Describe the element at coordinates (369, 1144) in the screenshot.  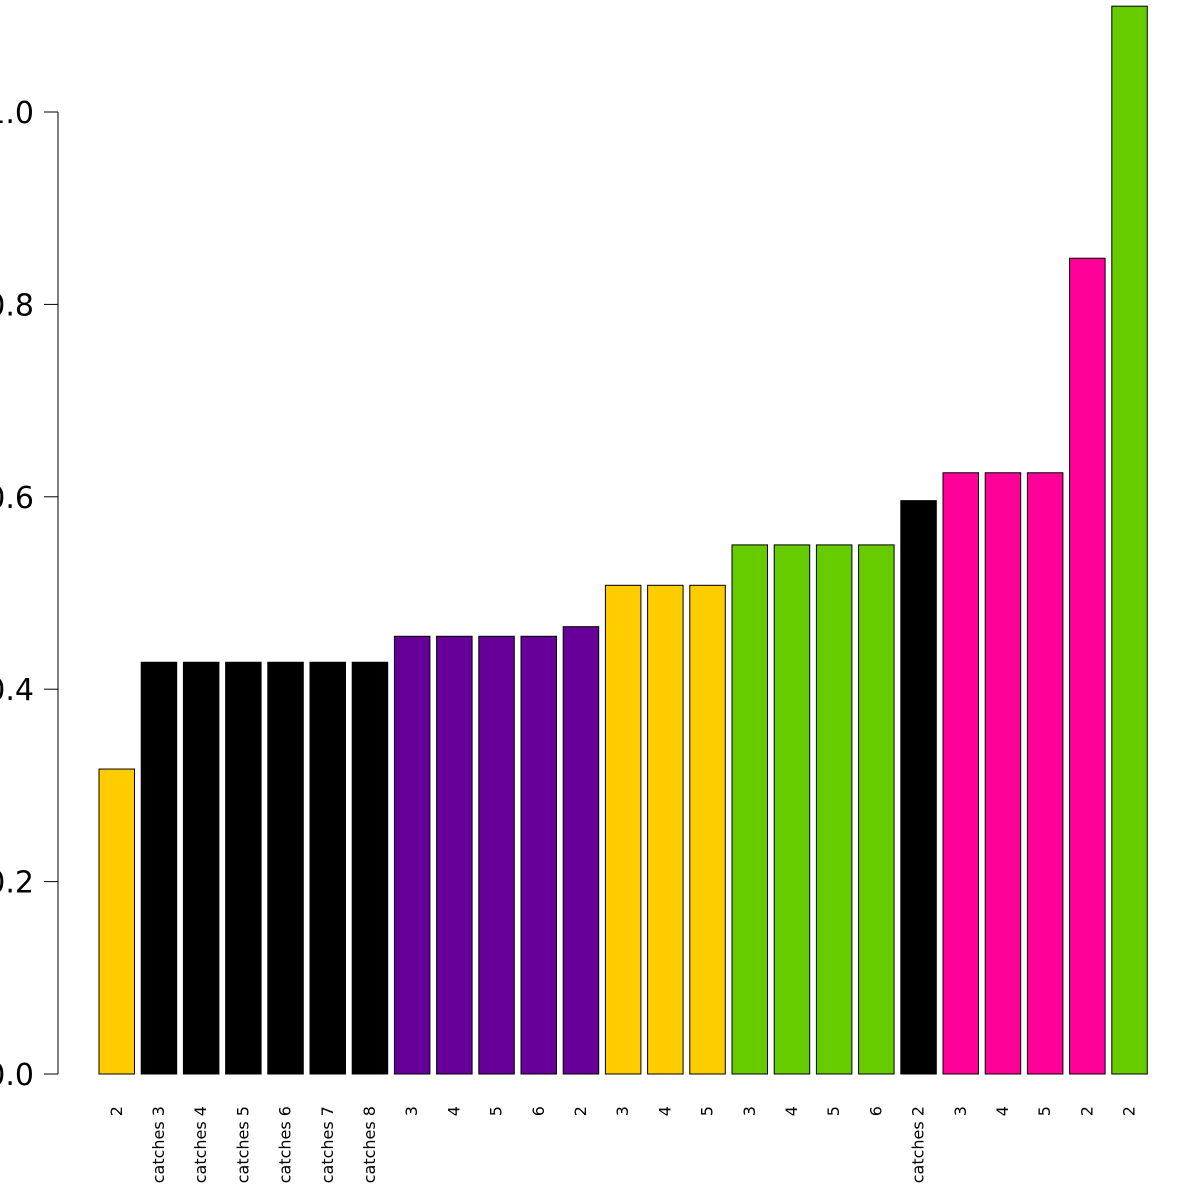
I see `x-tick-label: catches 8` at that location.